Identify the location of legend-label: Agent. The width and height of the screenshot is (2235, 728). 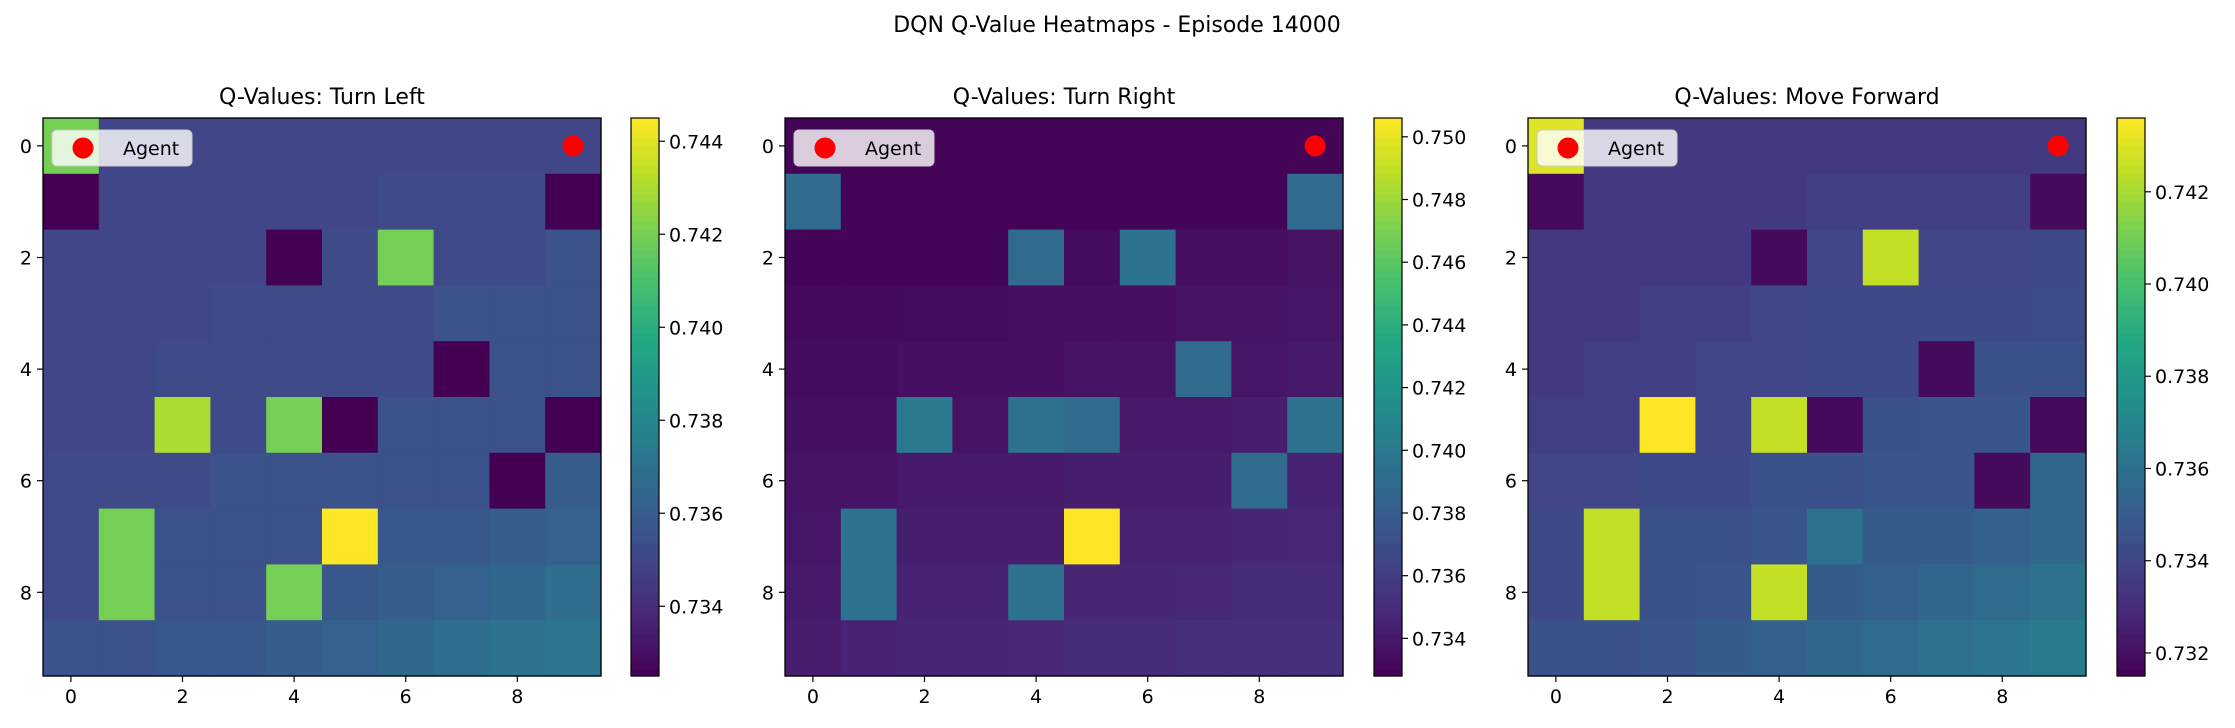
(151, 149).